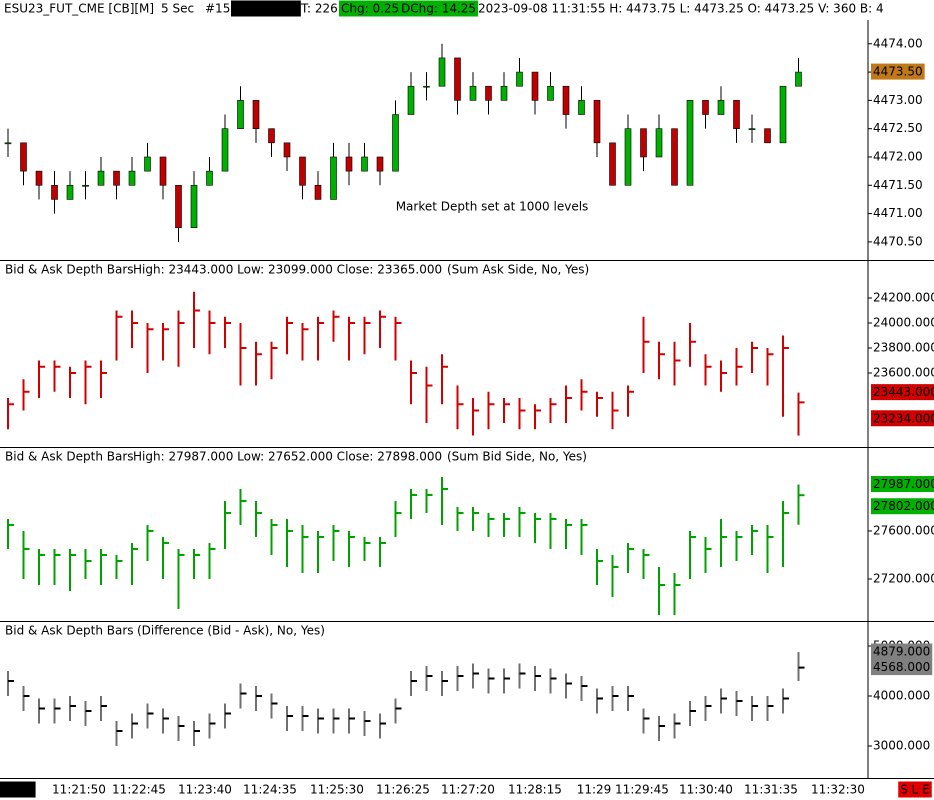  I want to click on y-tick-label: 23800.000, so click(903, 348).